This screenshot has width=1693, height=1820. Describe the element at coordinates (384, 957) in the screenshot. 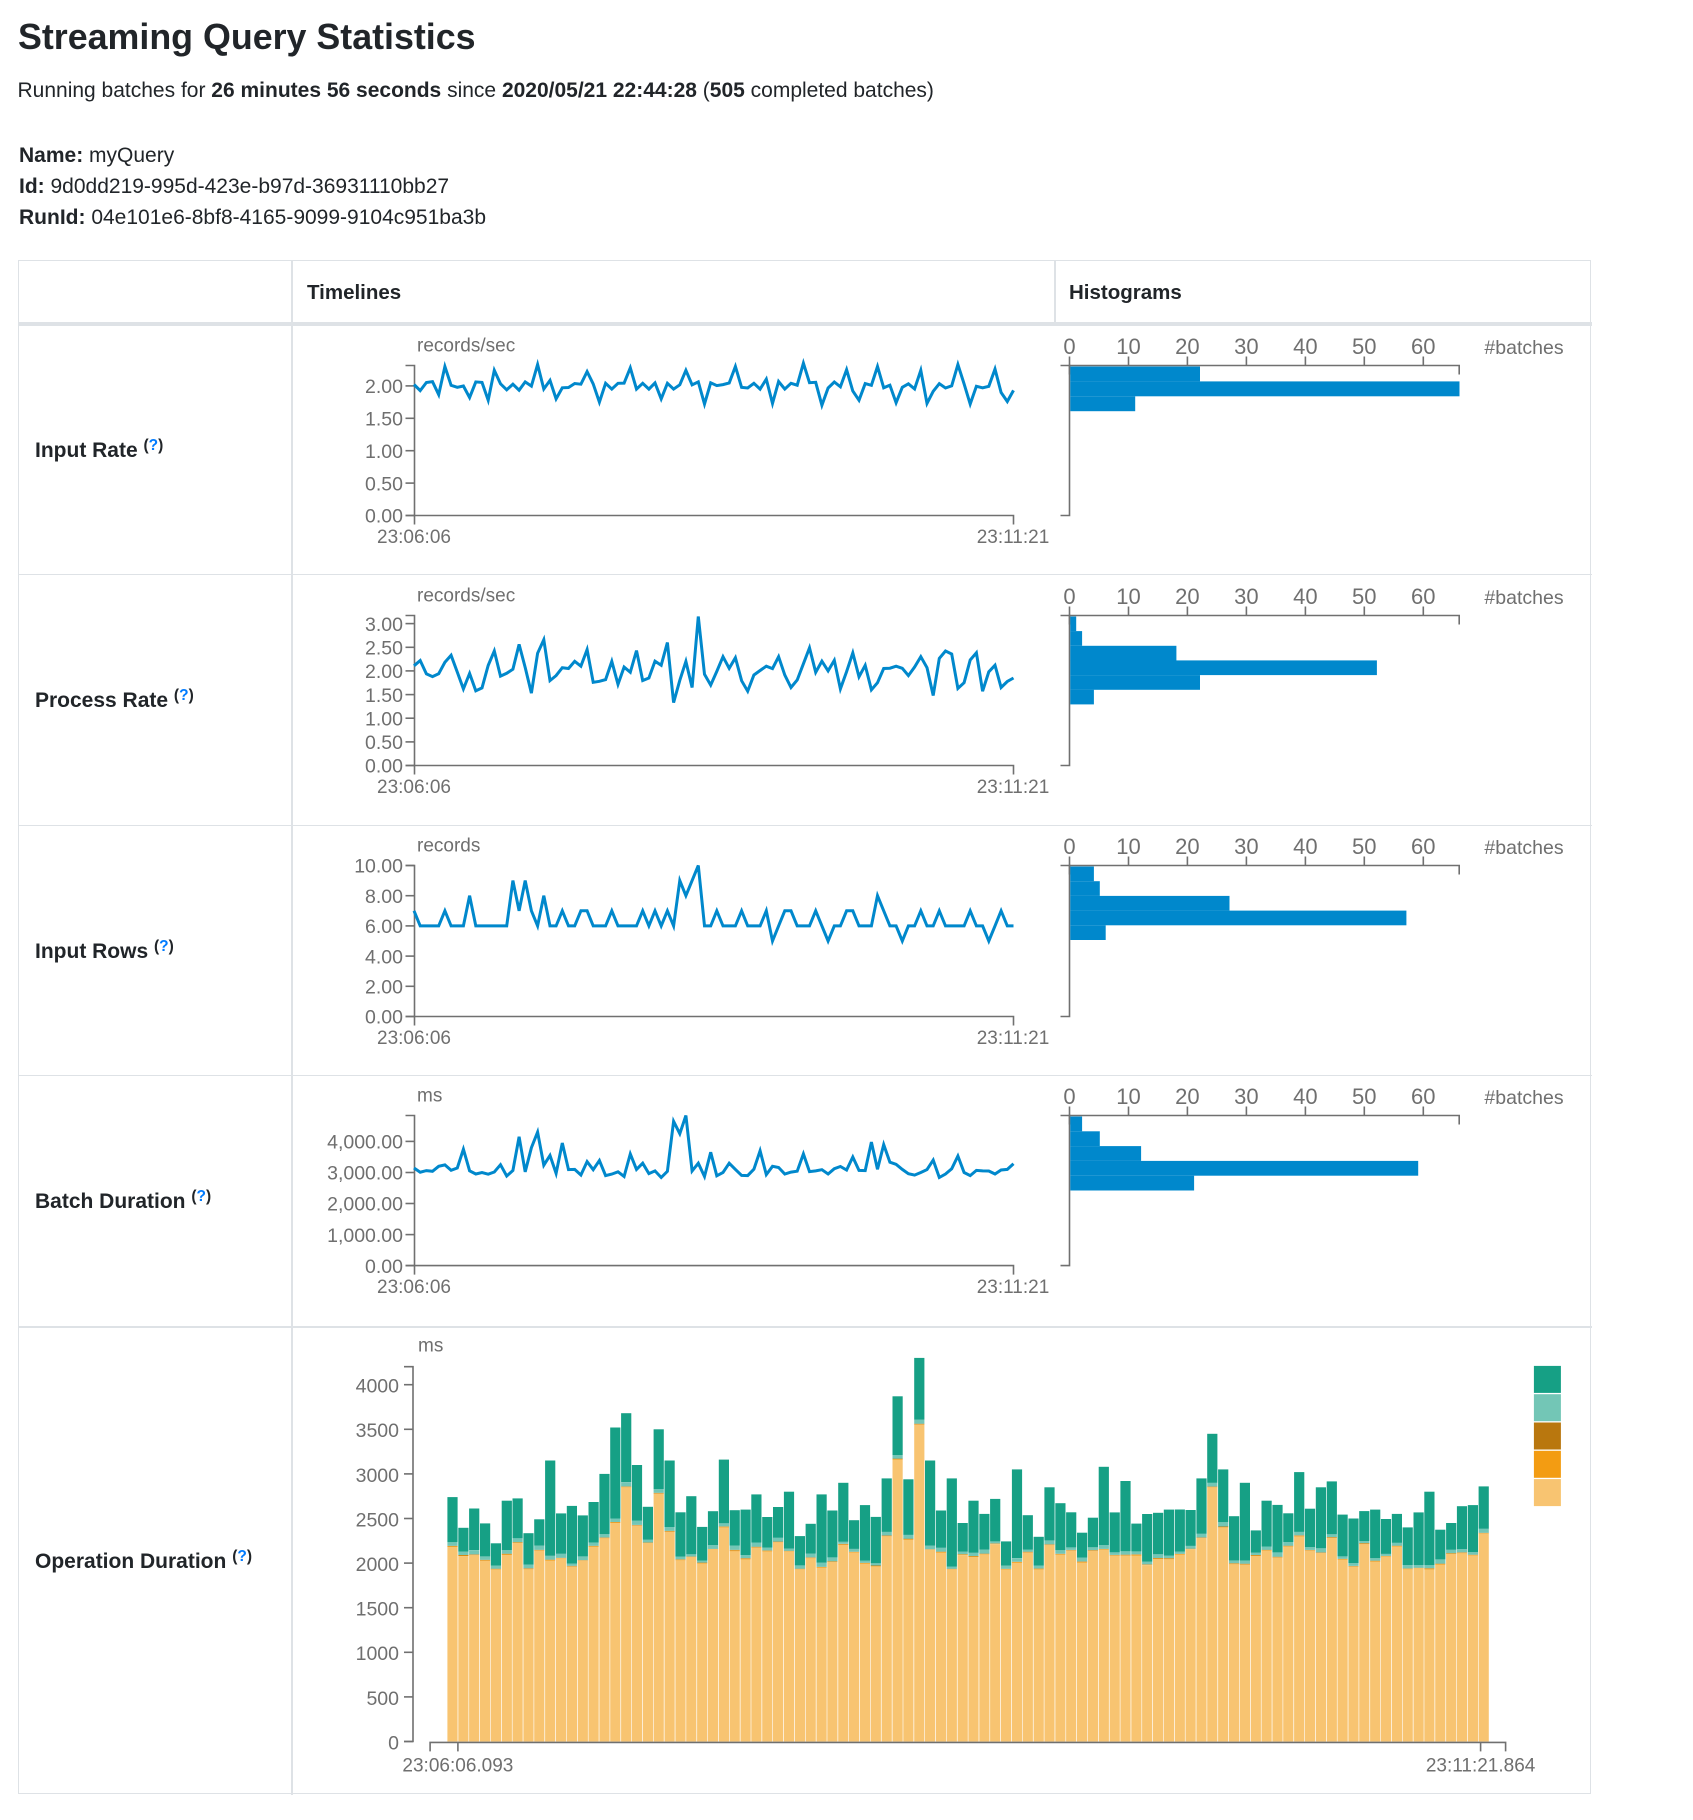

I see `svg-text: 4.00` at that location.